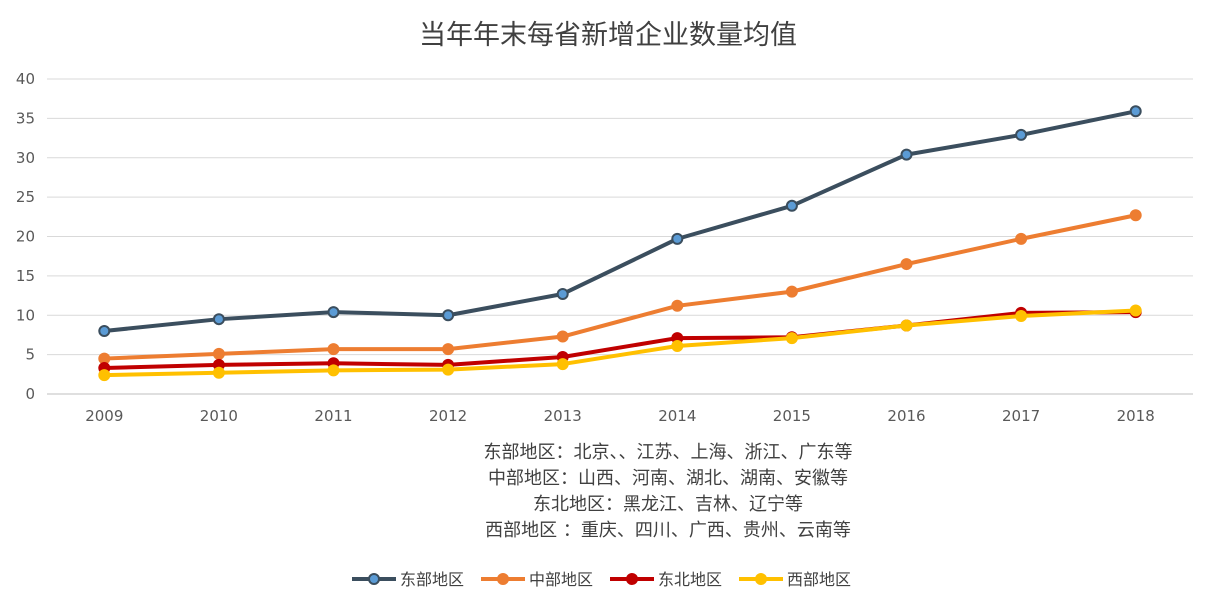 This screenshot has height=610, width=1216. What do you see at coordinates (333, 416) in the screenshot?
I see `x-tick-label: 2011` at bounding box center [333, 416].